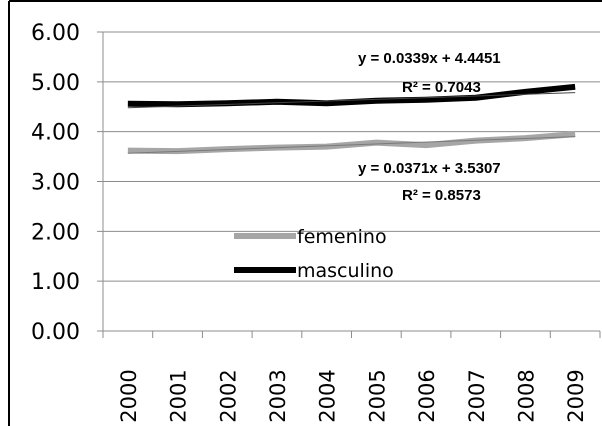  What do you see at coordinates (441, 87) in the screenshot?
I see `trend-r2-masculino: R² = 0.7043` at bounding box center [441, 87].